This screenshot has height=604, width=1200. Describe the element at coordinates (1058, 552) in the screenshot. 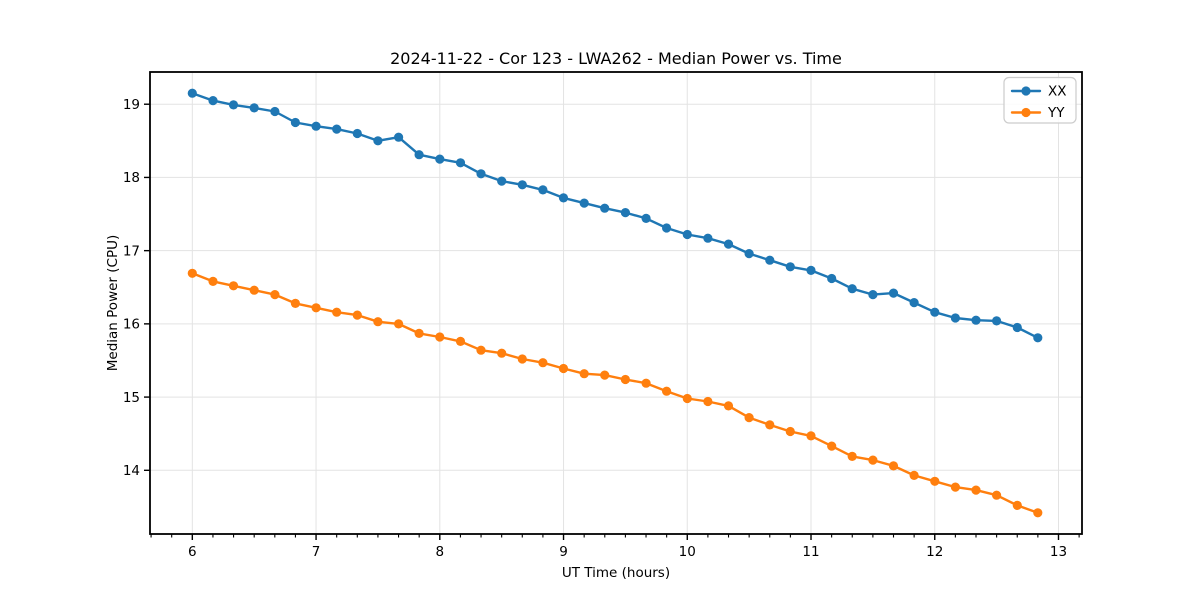

I see `x-tick-label: 13` at that location.